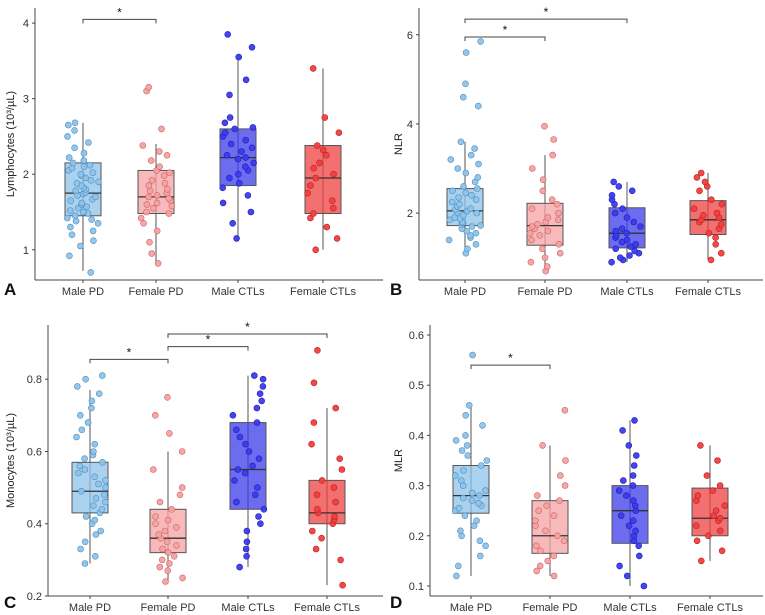  What do you see at coordinates (26, 24) in the screenshot?
I see `y-tick-label: 4` at bounding box center [26, 24].